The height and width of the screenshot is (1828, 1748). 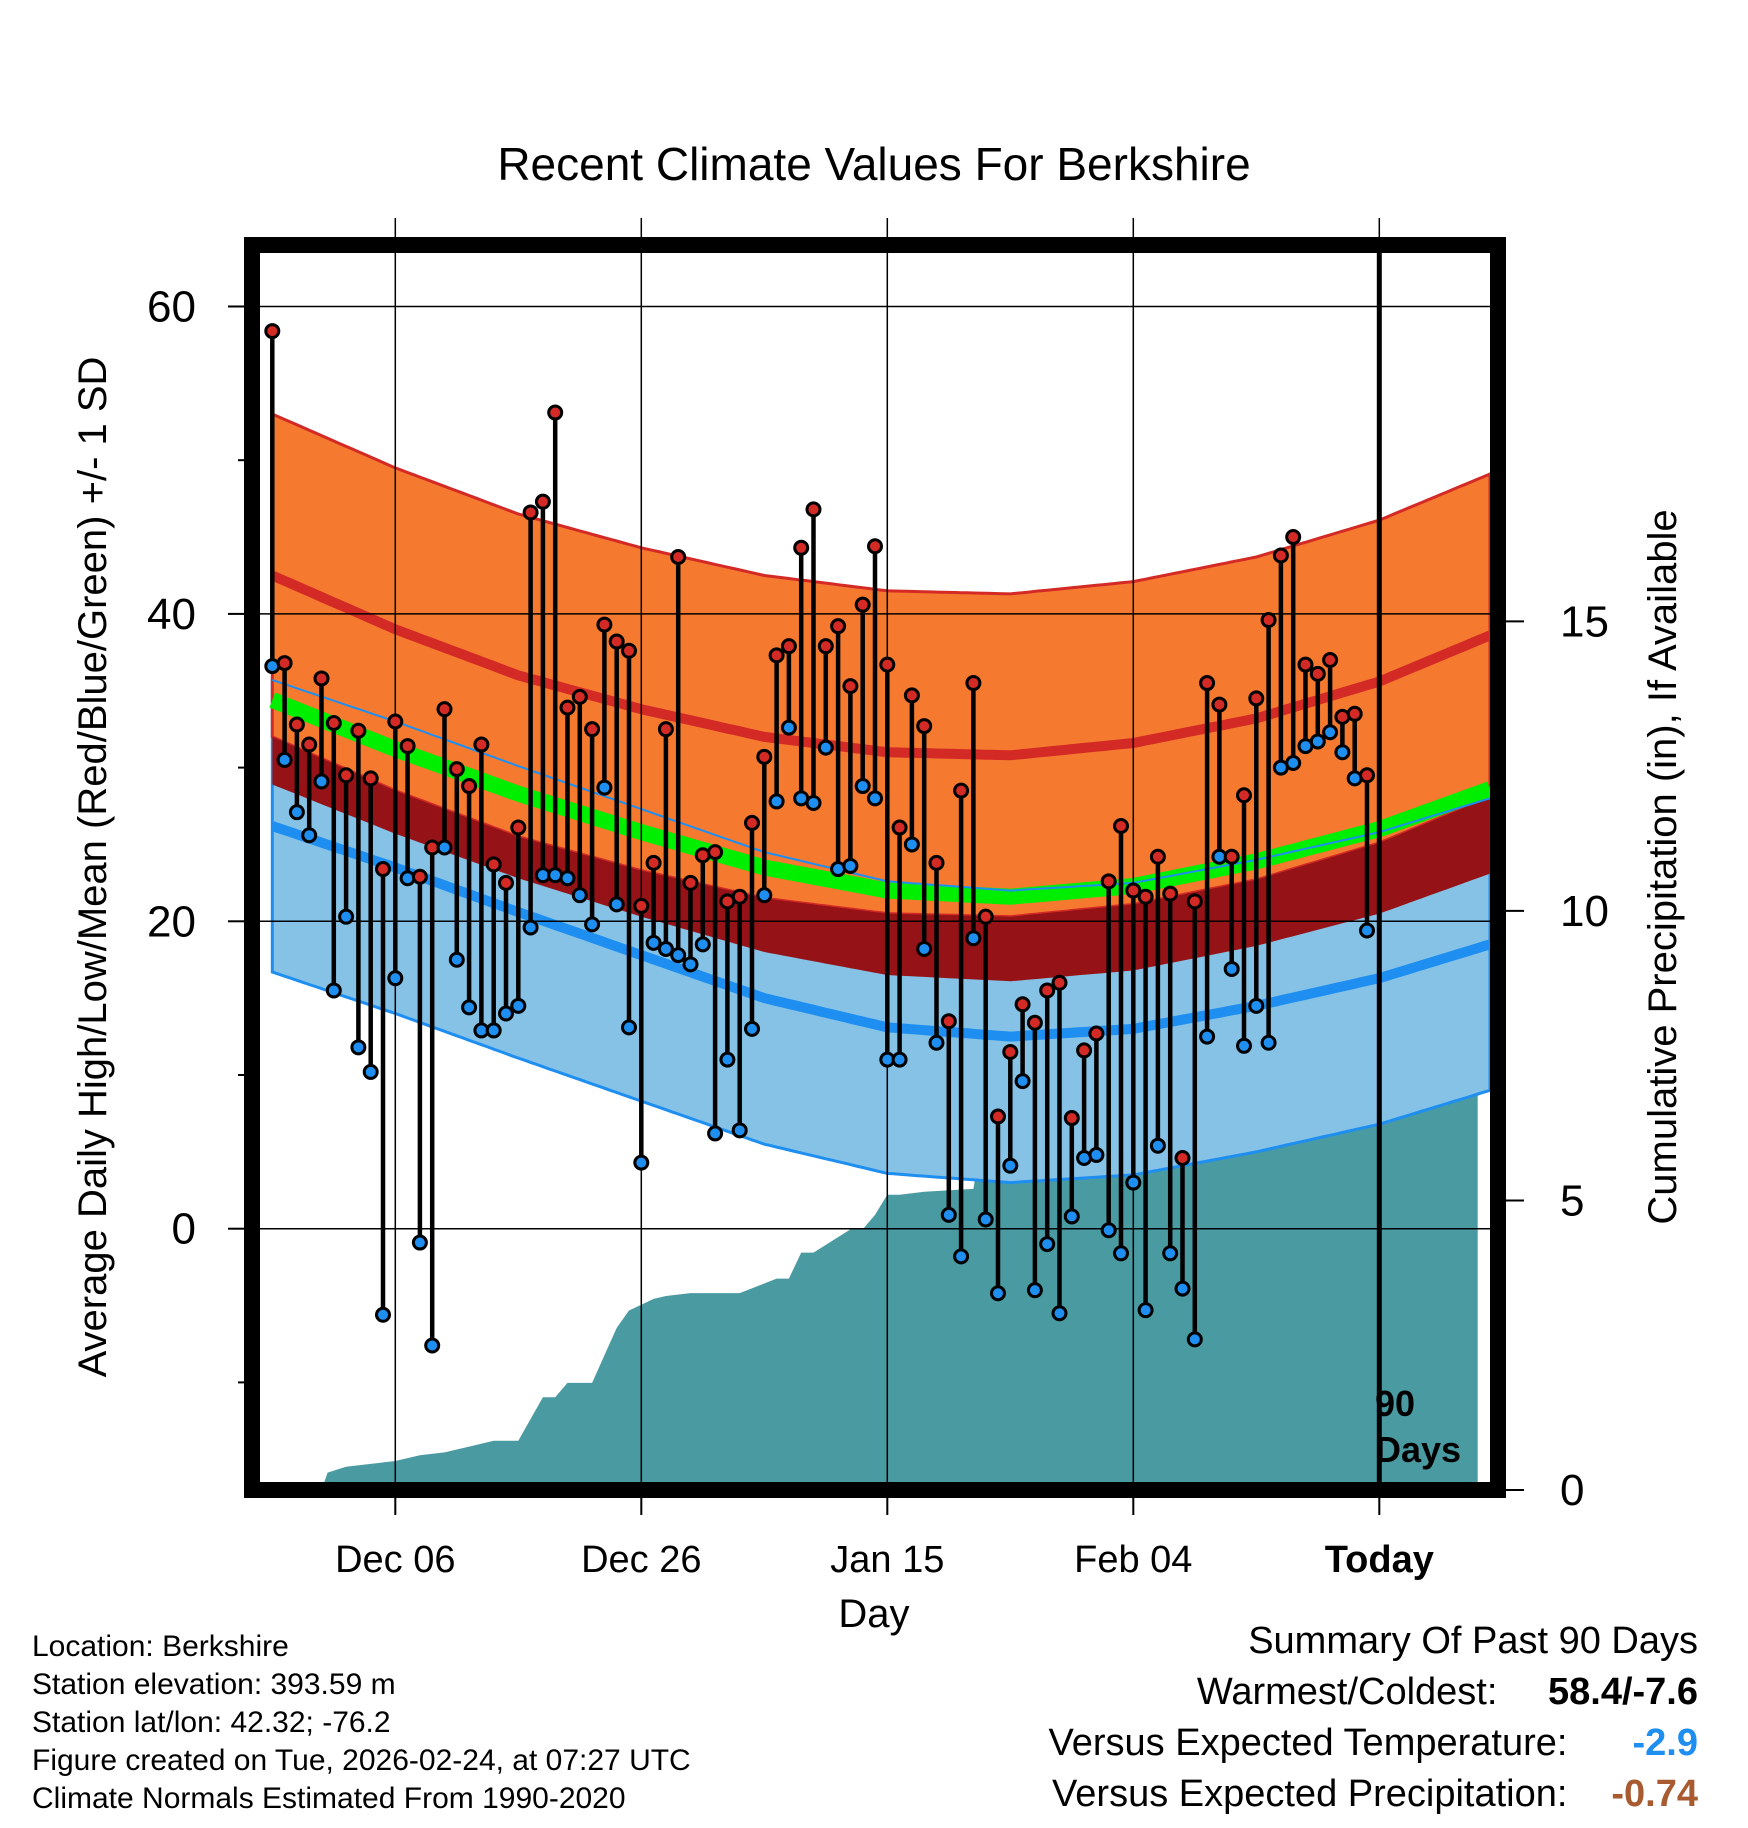 What do you see at coordinates (1347, 1692) in the screenshot?
I see `summary-warmest-label: Warmest/Coldest:` at bounding box center [1347, 1692].